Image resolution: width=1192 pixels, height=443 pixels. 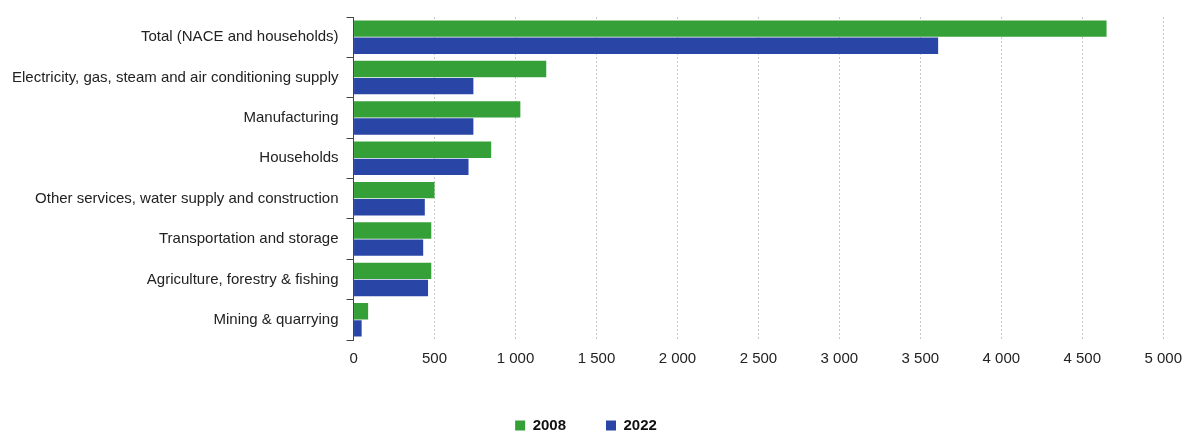 What do you see at coordinates (187, 197) in the screenshot?
I see `y-tick-label: Other services, water supply and construction` at bounding box center [187, 197].